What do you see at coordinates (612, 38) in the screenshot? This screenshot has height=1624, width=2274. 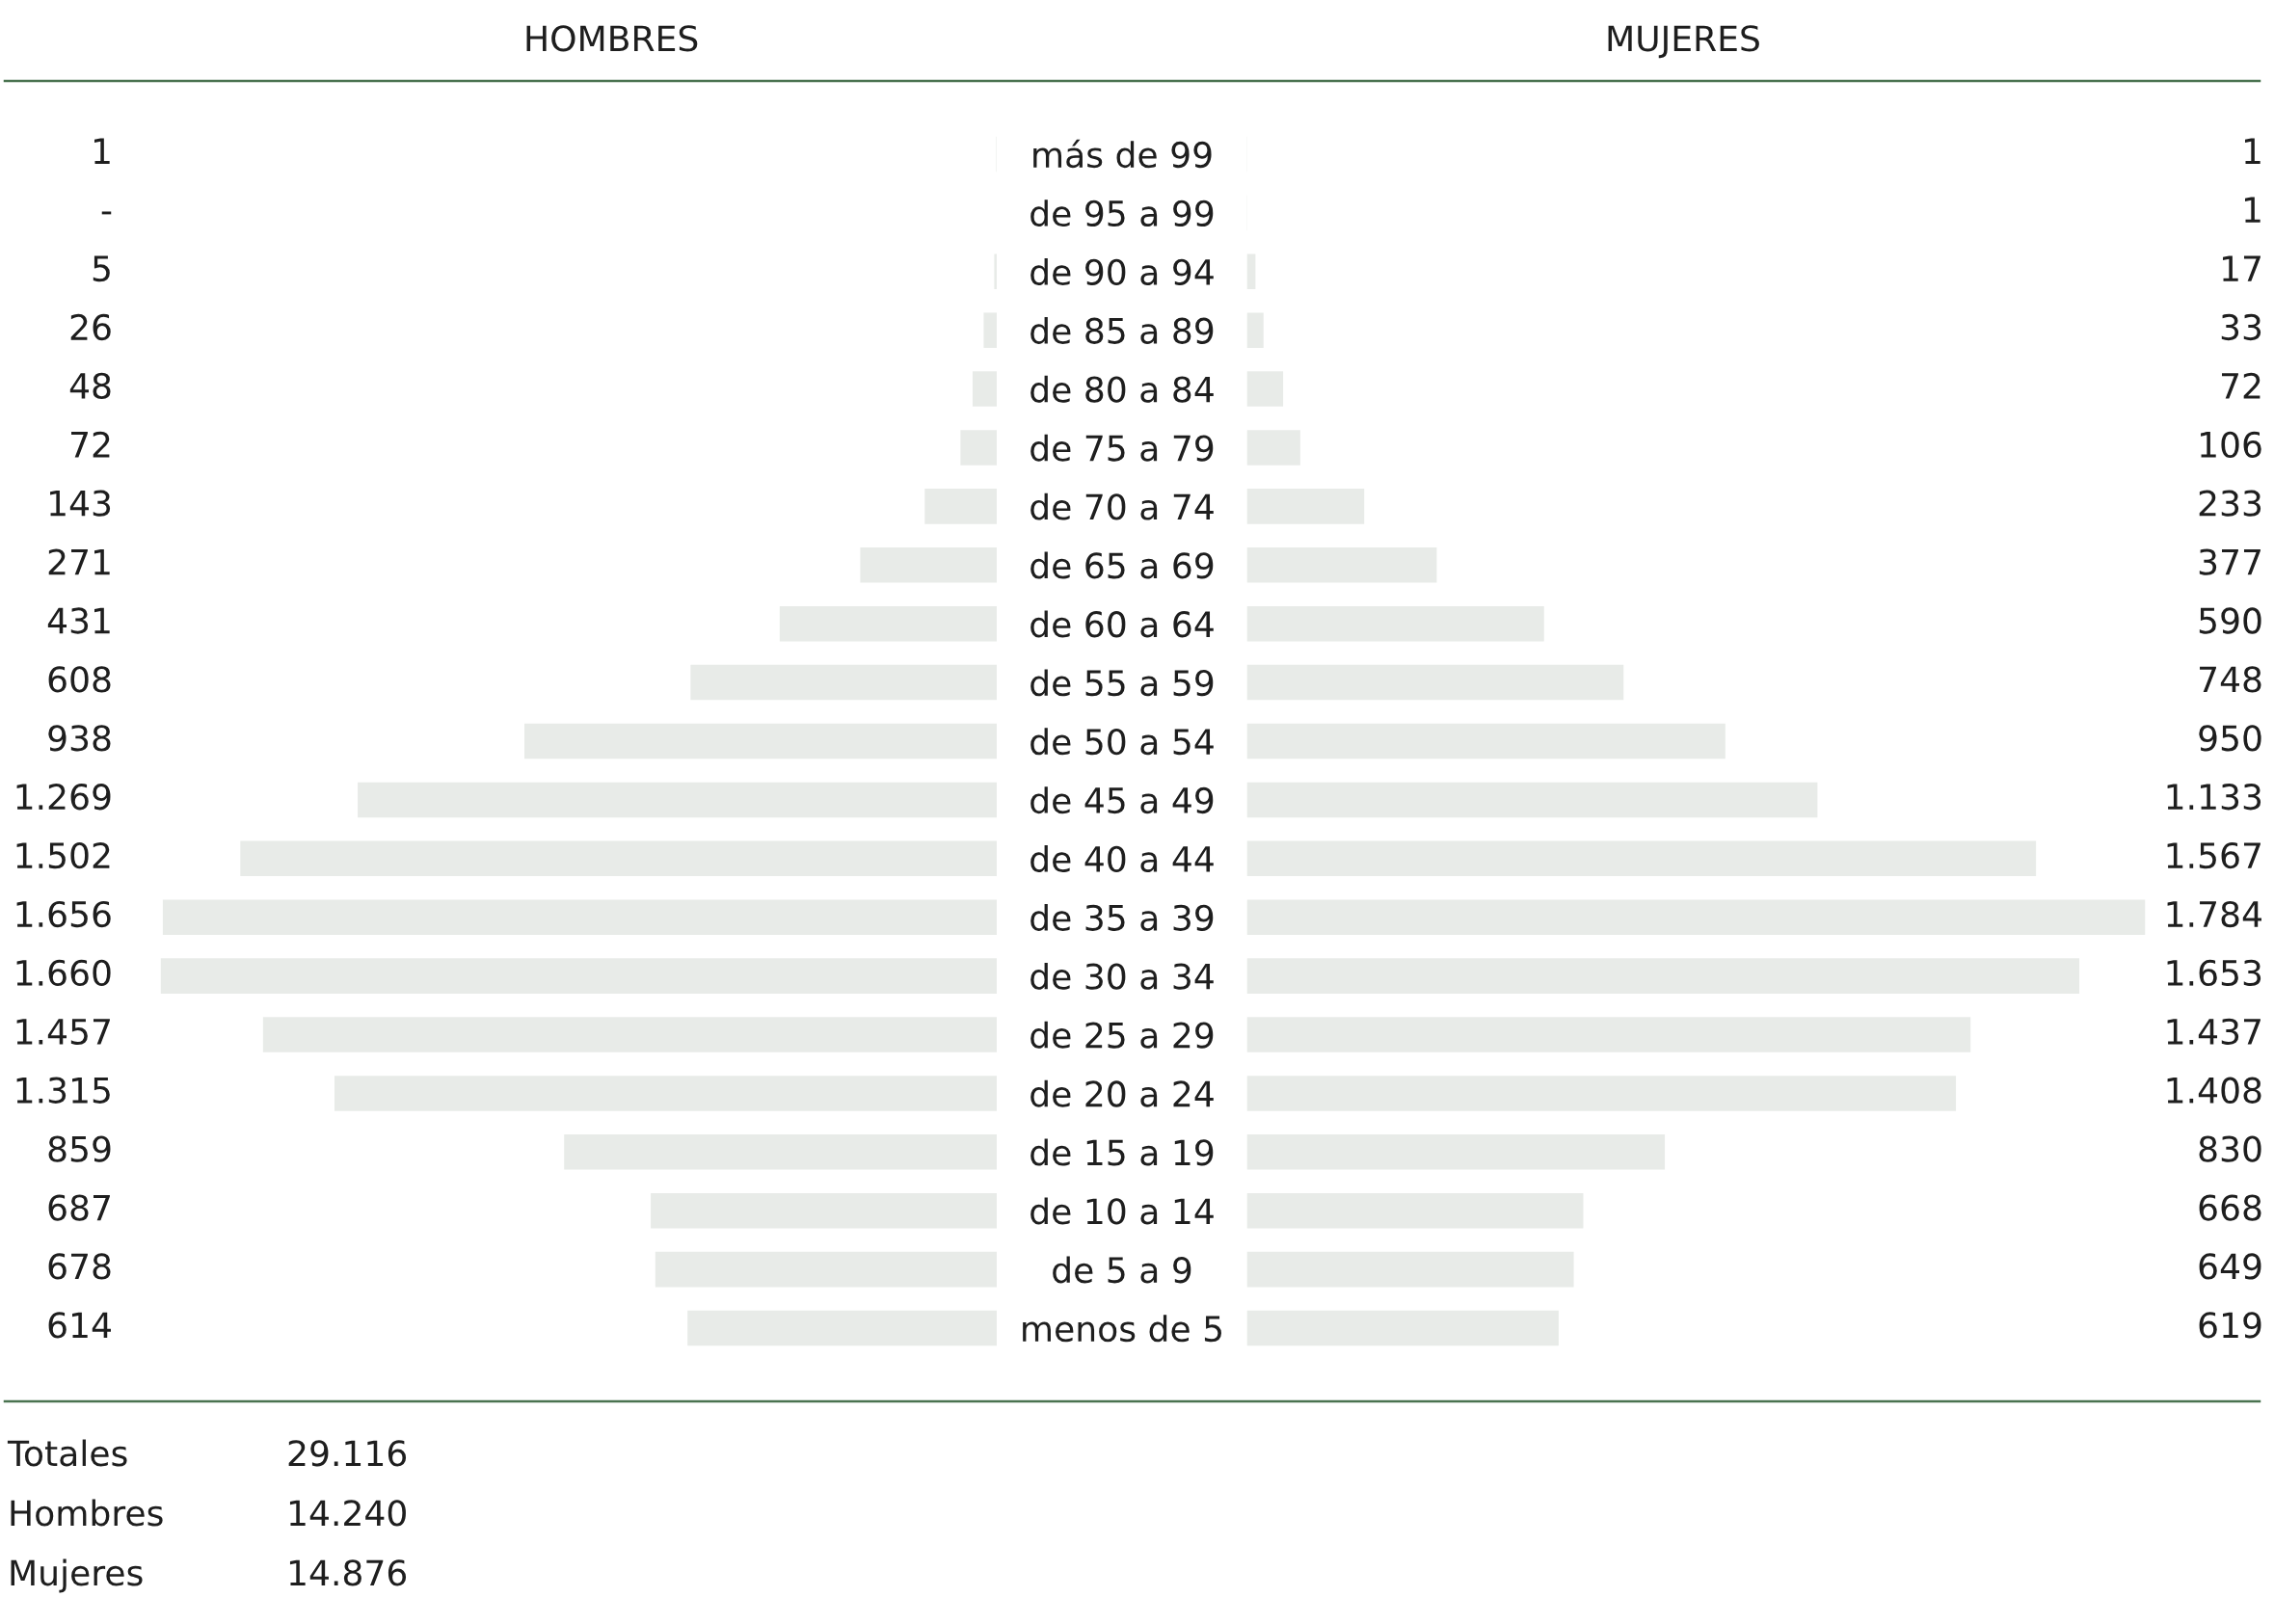 I see `chart-title: HOMBRES` at bounding box center [612, 38].